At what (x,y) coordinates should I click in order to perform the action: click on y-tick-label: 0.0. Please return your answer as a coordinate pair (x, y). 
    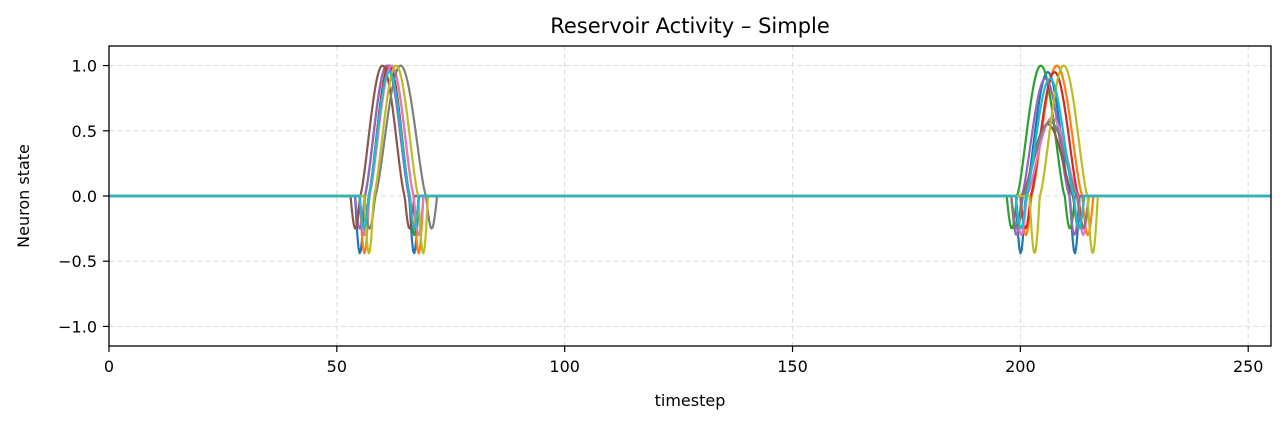
    Looking at the image, I should click on (84, 196).